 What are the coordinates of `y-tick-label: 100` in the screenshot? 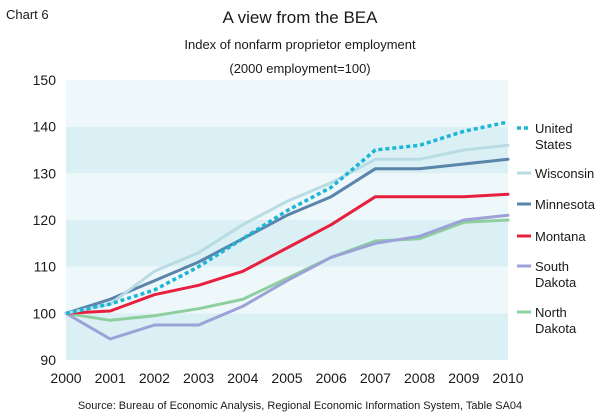 It's located at (45, 313).